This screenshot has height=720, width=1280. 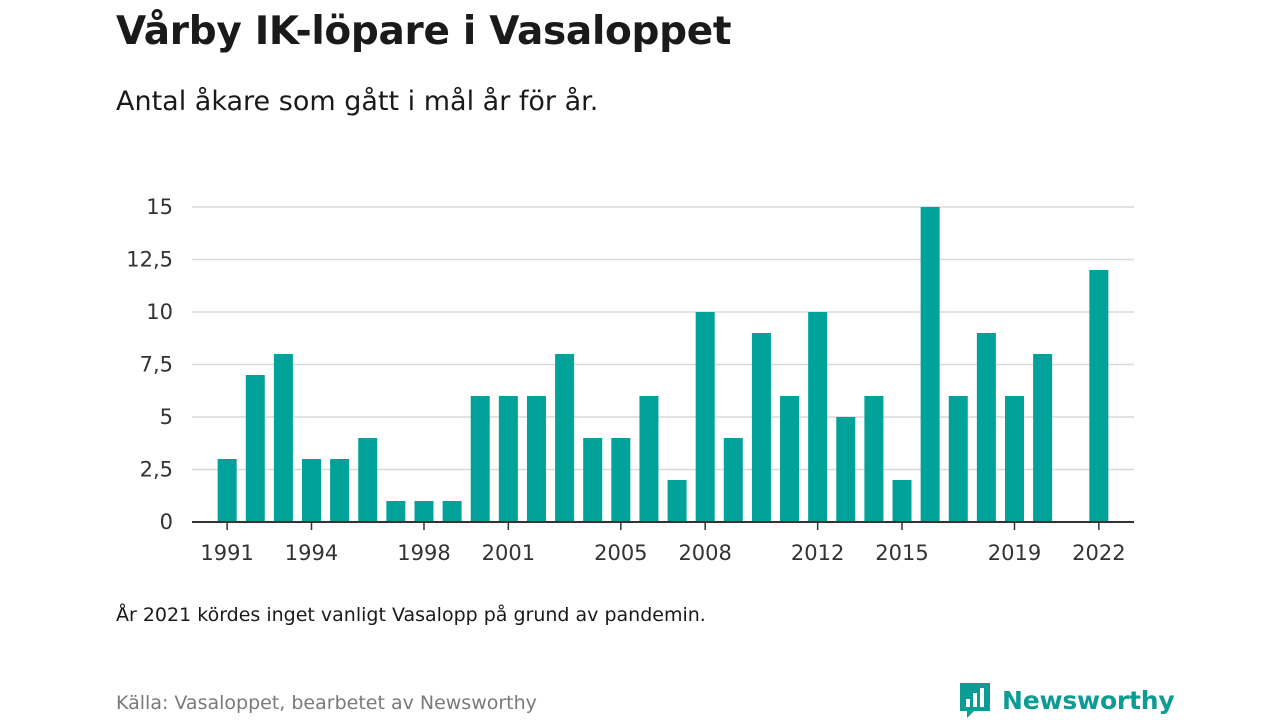 What do you see at coordinates (508, 459) in the screenshot?
I see `bar-2001` at bounding box center [508, 459].